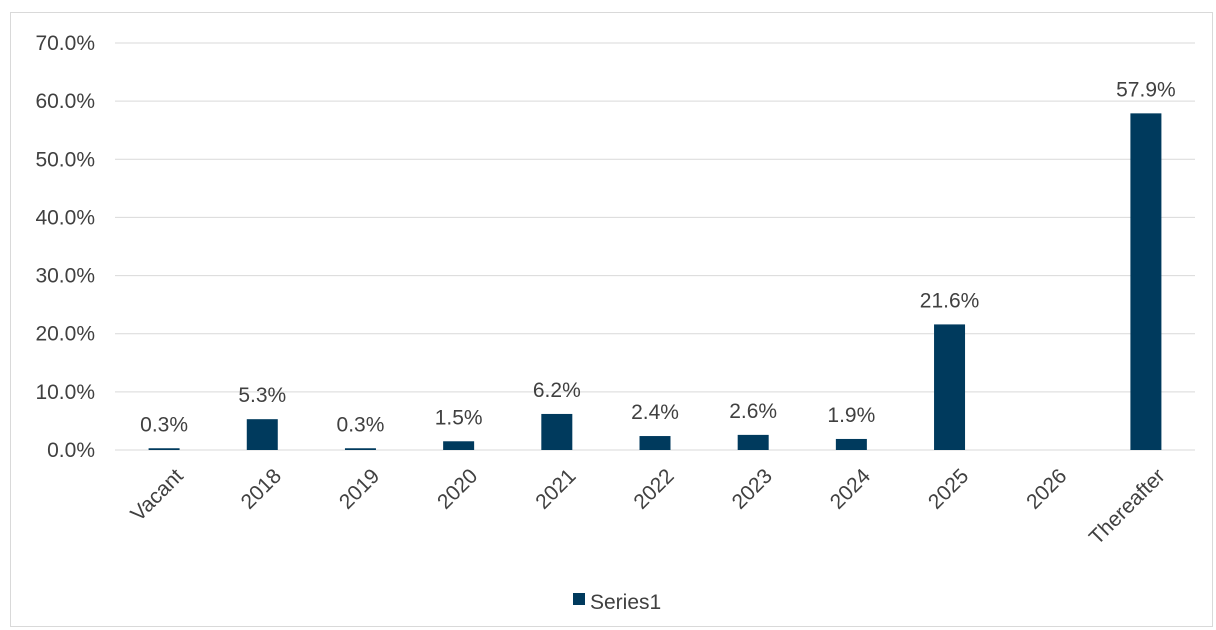 This screenshot has width=1216, height=630. I want to click on x-tick-label: 2018, so click(261, 488).